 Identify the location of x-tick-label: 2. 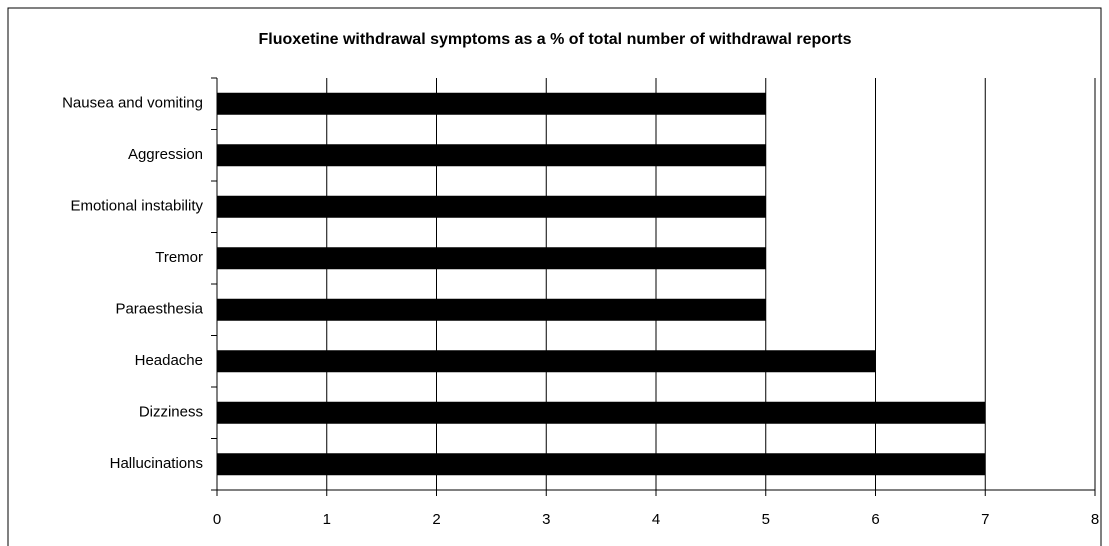
(436, 519).